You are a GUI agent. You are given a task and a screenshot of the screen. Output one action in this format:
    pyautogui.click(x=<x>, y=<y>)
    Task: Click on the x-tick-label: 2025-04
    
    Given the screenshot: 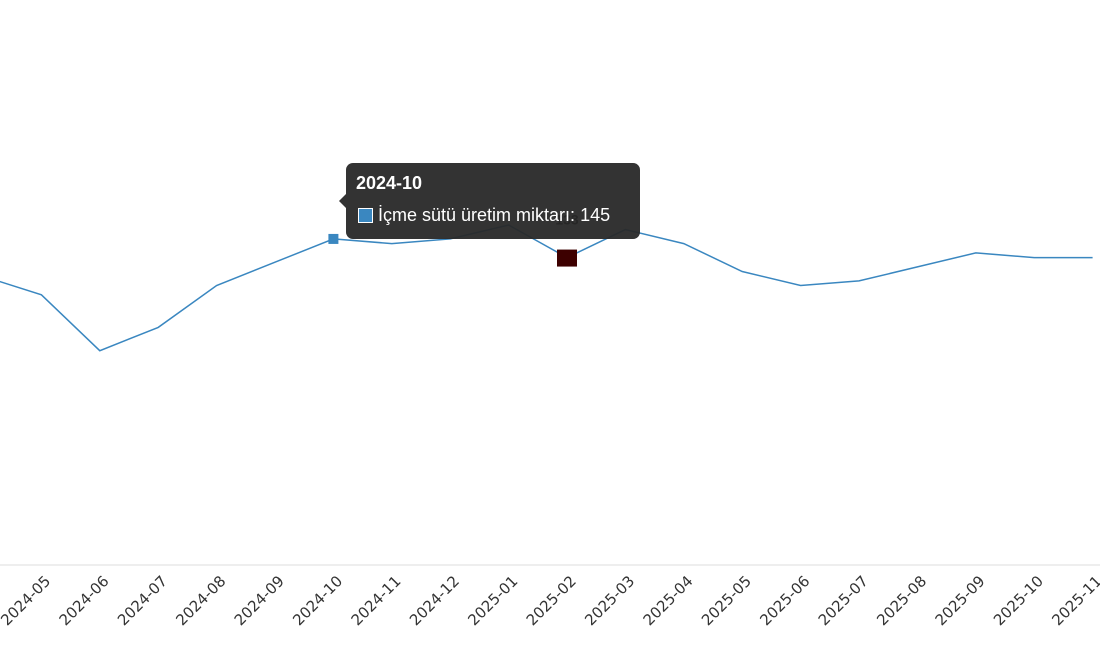 What is the action you would take?
    pyautogui.click(x=668, y=600)
    